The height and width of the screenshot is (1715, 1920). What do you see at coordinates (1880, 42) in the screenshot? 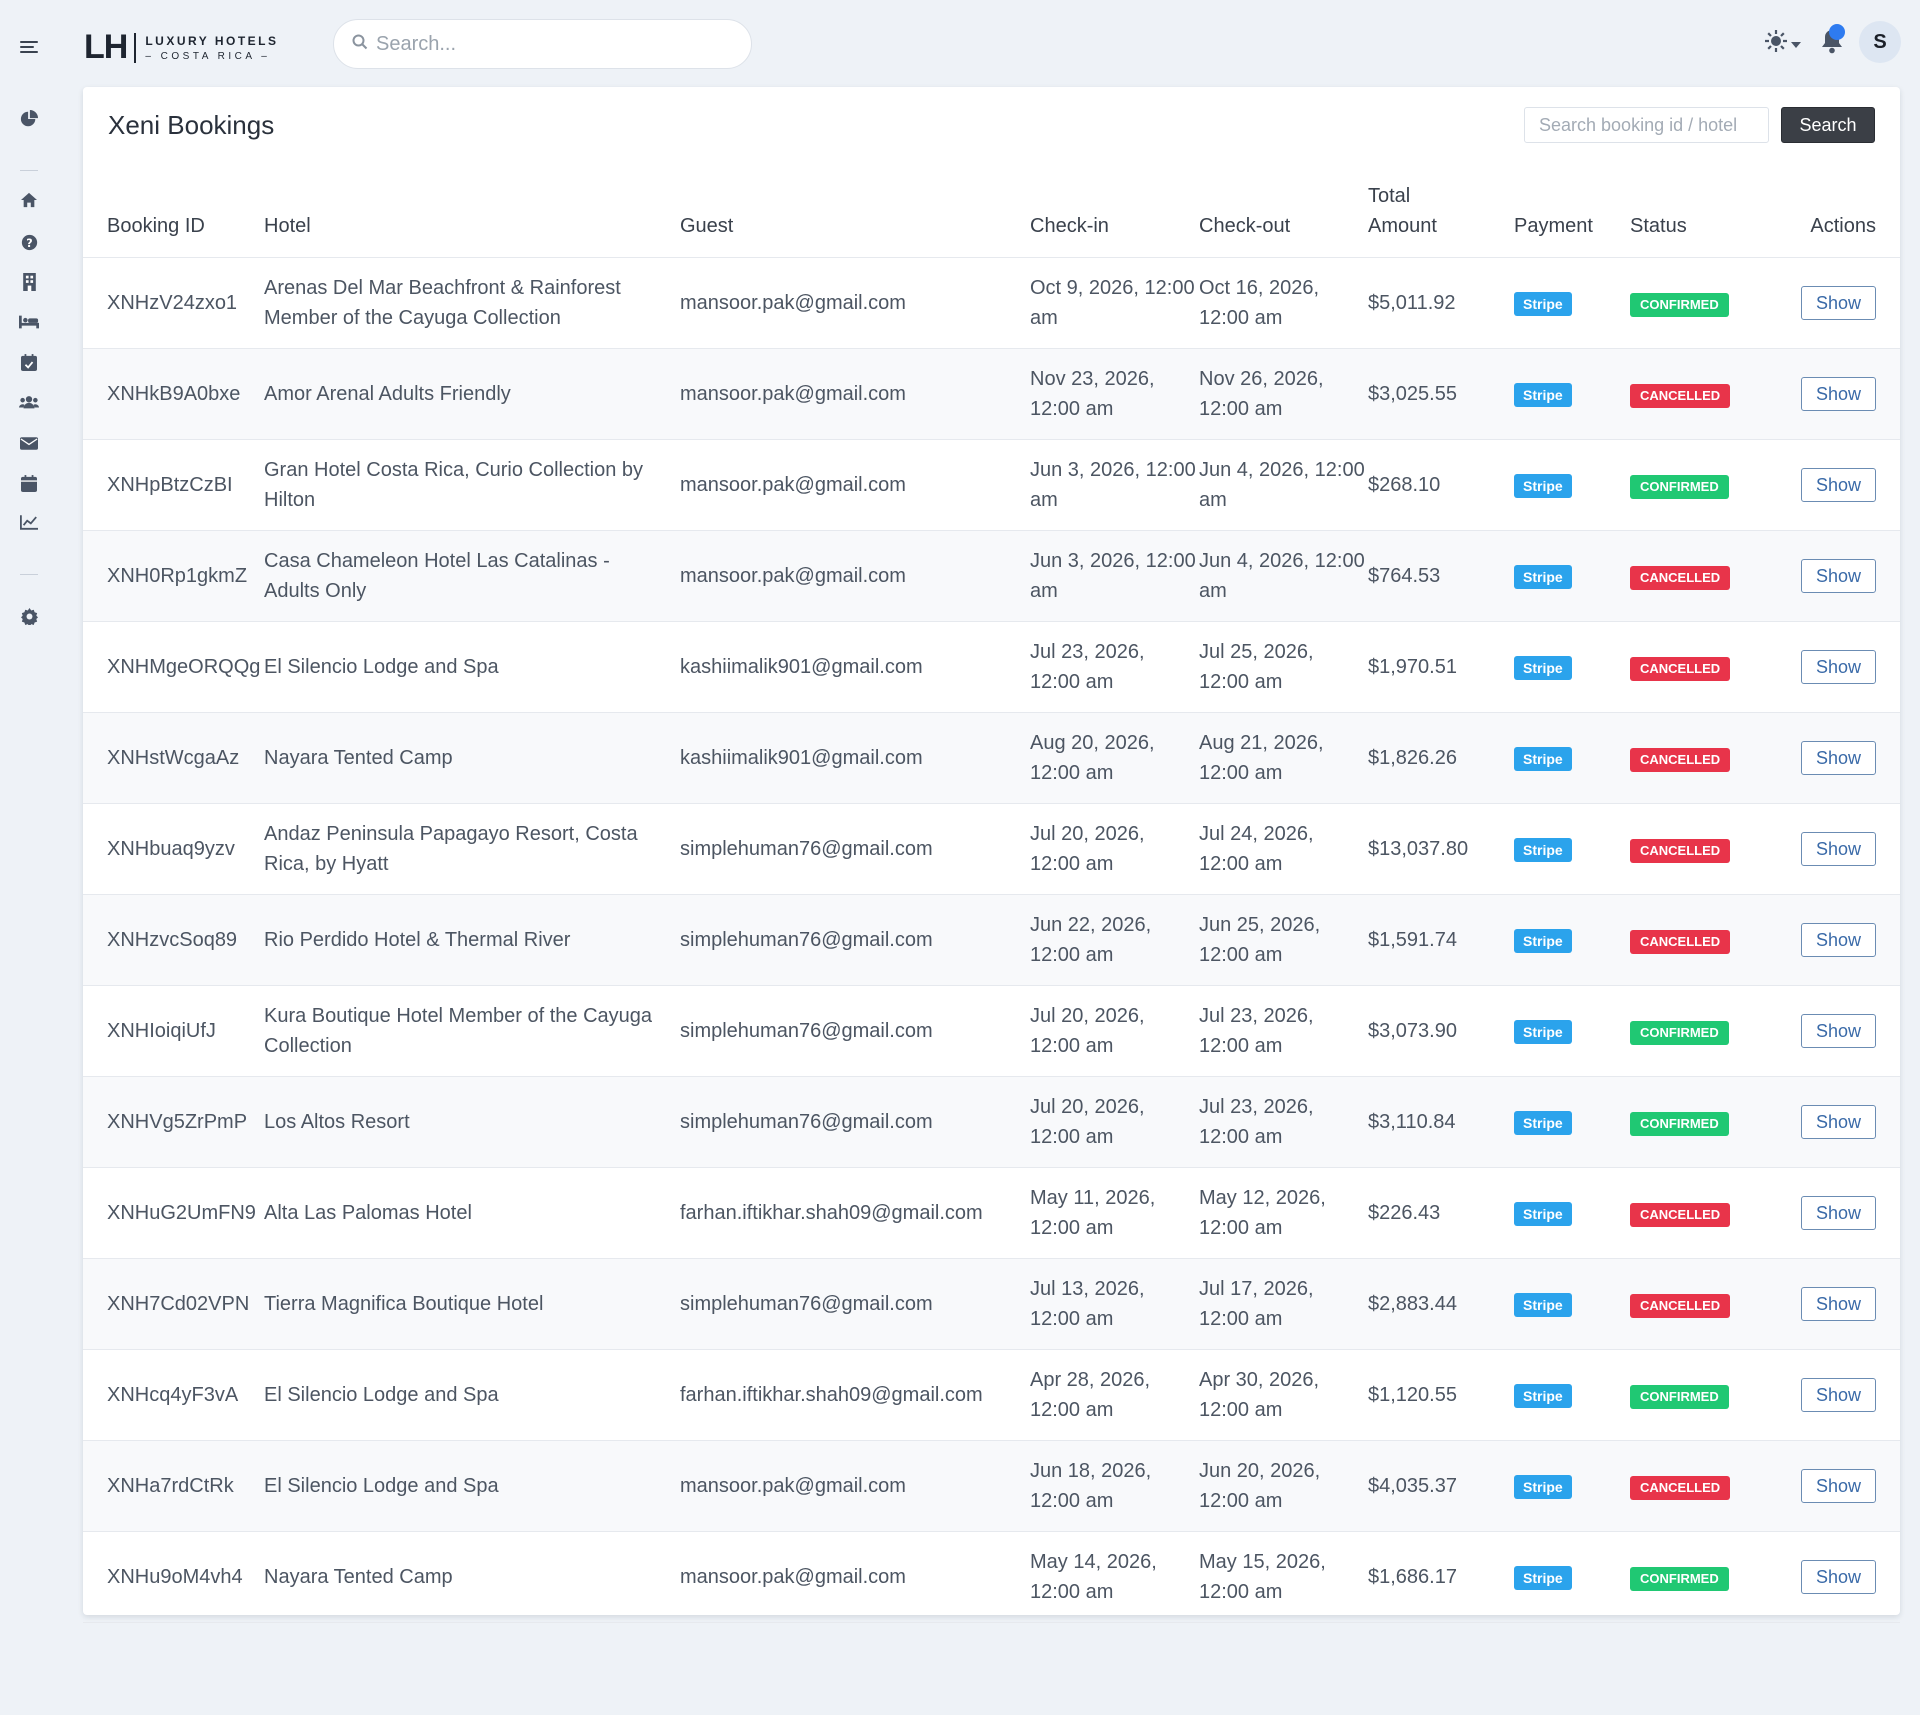
I see `avatar: S` at bounding box center [1880, 42].